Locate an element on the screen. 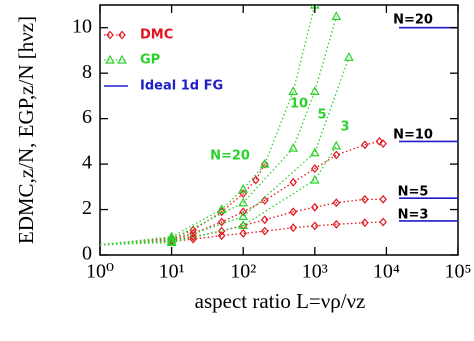  legend-label: Ideal 1d FG is located at coordinates (181, 86).